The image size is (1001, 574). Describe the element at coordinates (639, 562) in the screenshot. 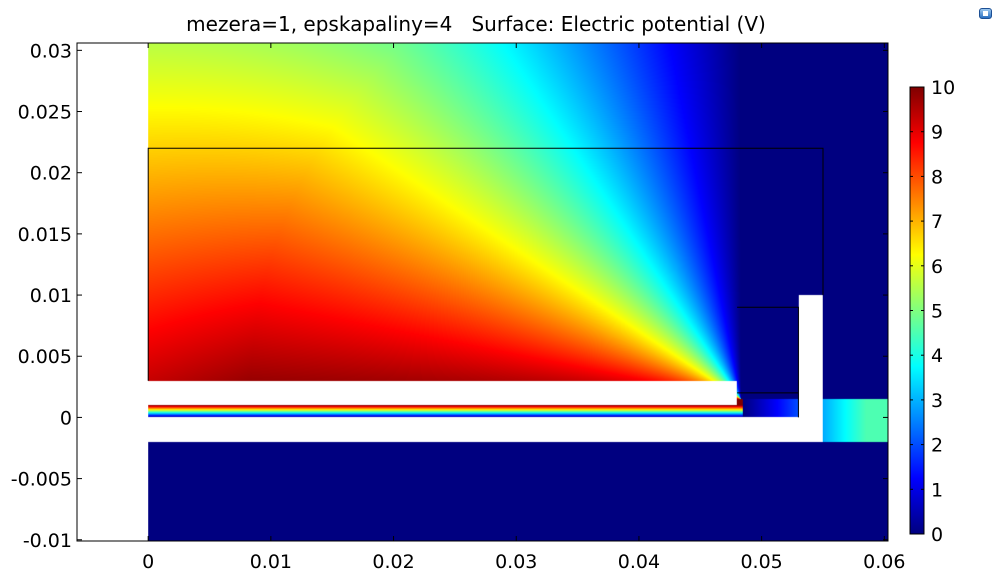

I see `x-tick-label: 0.04` at that location.